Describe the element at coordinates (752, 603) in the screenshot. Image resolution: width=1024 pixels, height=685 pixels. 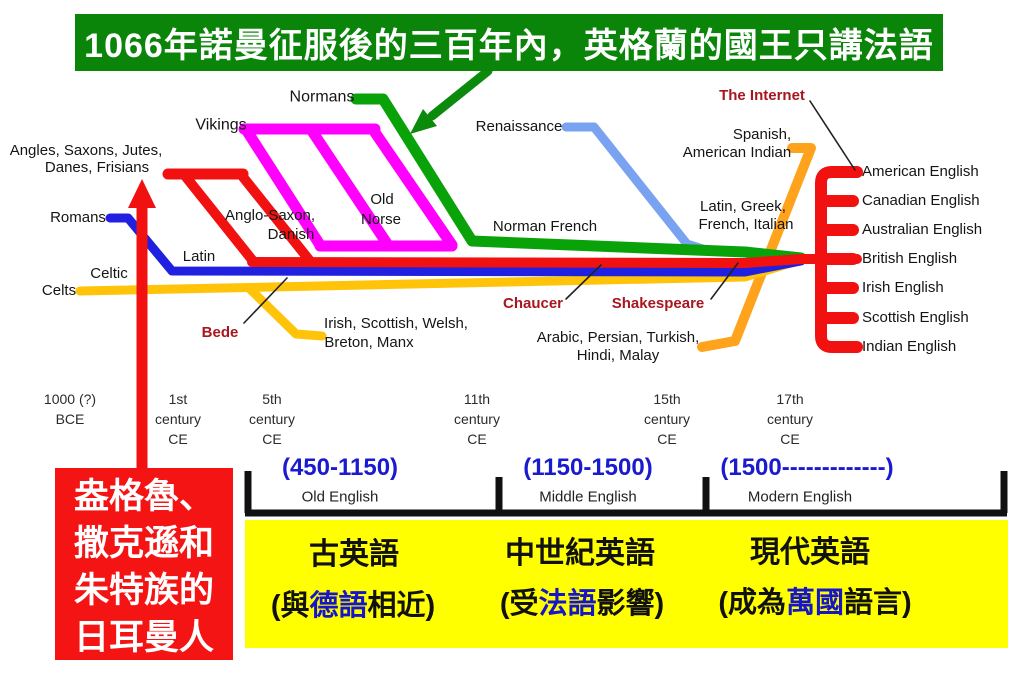
I see `summary-sub-pre: (成為` at that location.